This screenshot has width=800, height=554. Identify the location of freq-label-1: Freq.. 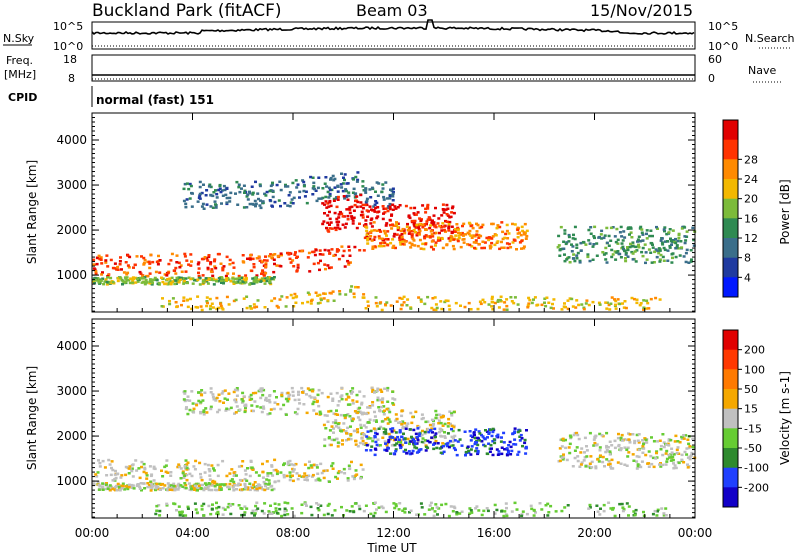
(19, 60).